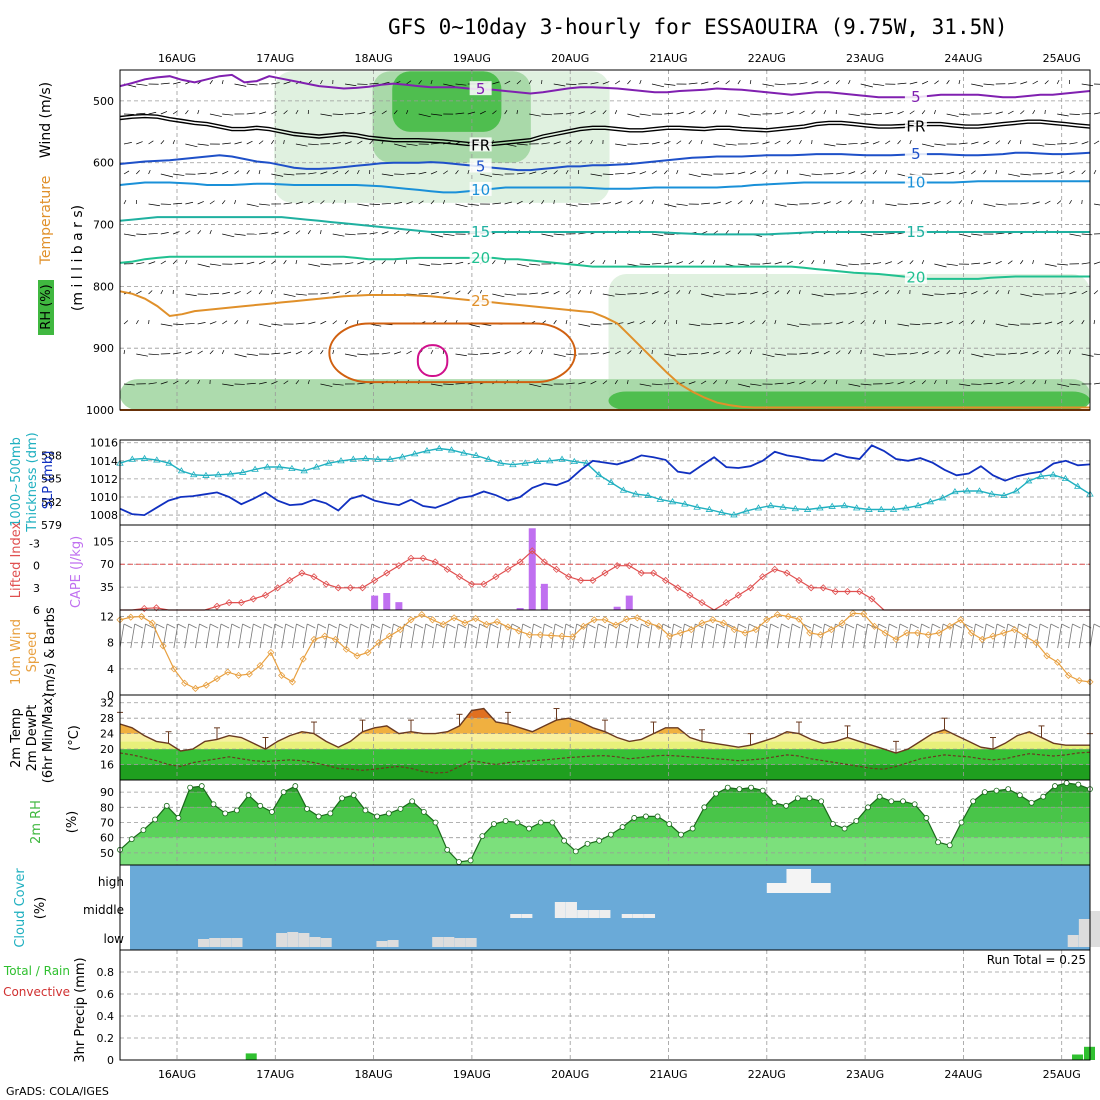 The height and width of the screenshot is (1100, 1100). I want to click on temp-tick-label: 20, so click(107, 749).